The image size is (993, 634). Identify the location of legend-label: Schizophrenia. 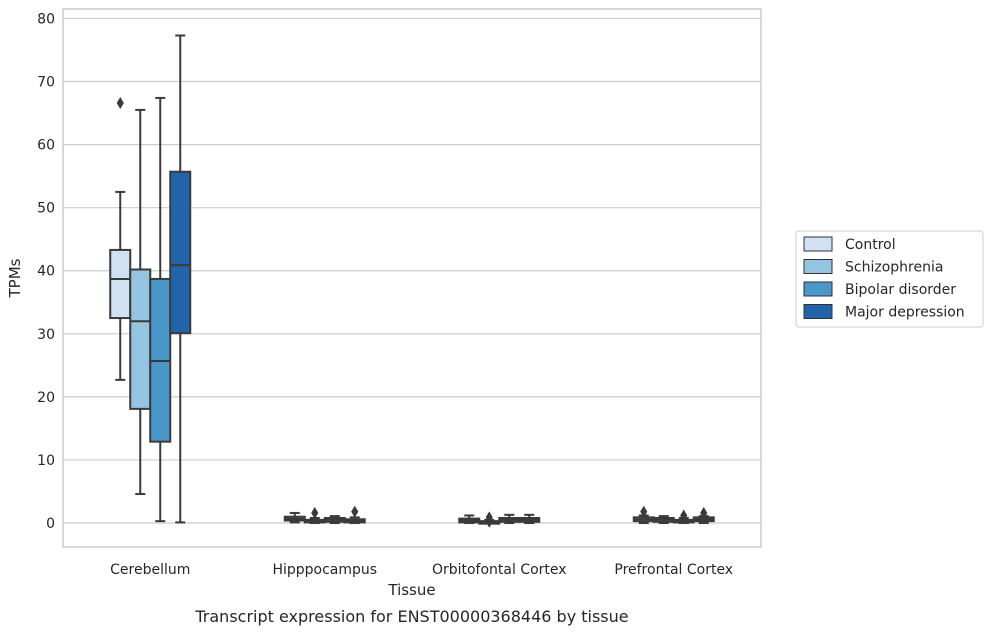
(894, 268).